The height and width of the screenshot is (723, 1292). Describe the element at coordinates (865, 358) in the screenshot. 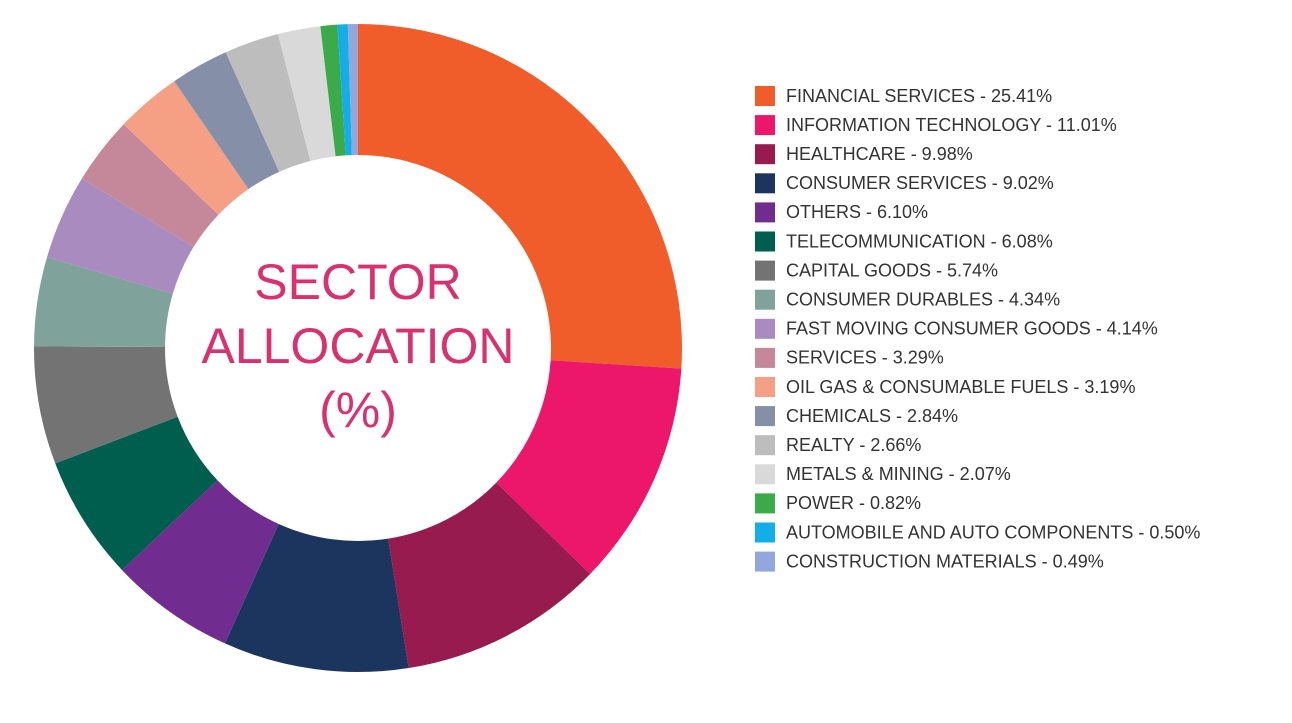

I see `legend-label: SERVICES - 3.29%` at that location.